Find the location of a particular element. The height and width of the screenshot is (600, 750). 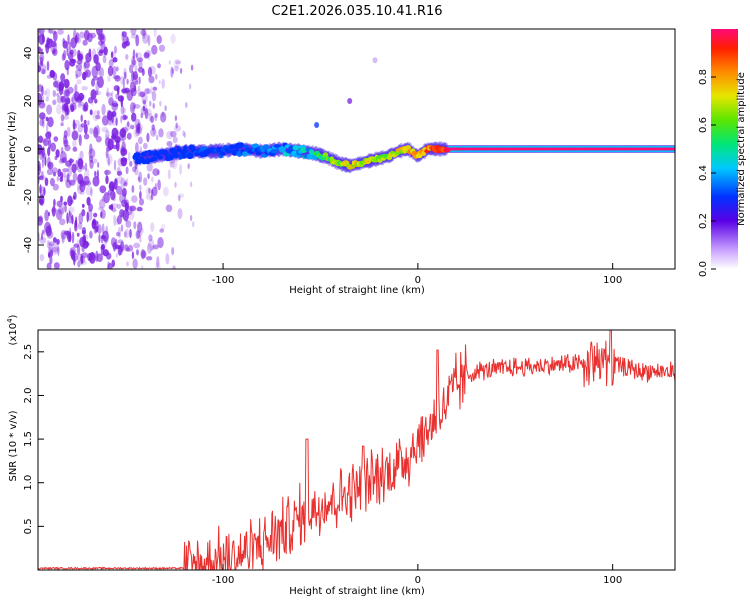

colorbar-tick-label: 0.2 is located at coordinates (703, 221).